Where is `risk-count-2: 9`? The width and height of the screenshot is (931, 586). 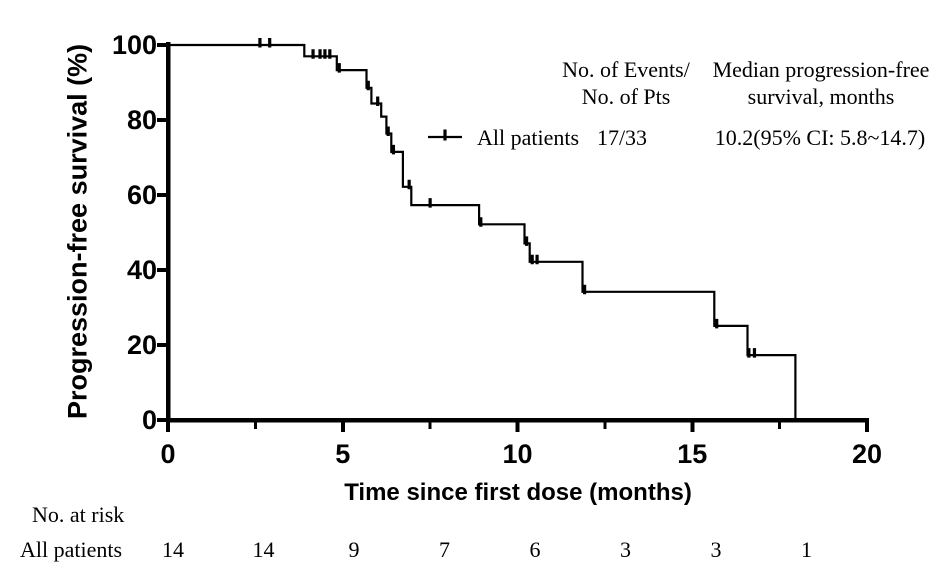 risk-count-2: 9 is located at coordinates (354, 549).